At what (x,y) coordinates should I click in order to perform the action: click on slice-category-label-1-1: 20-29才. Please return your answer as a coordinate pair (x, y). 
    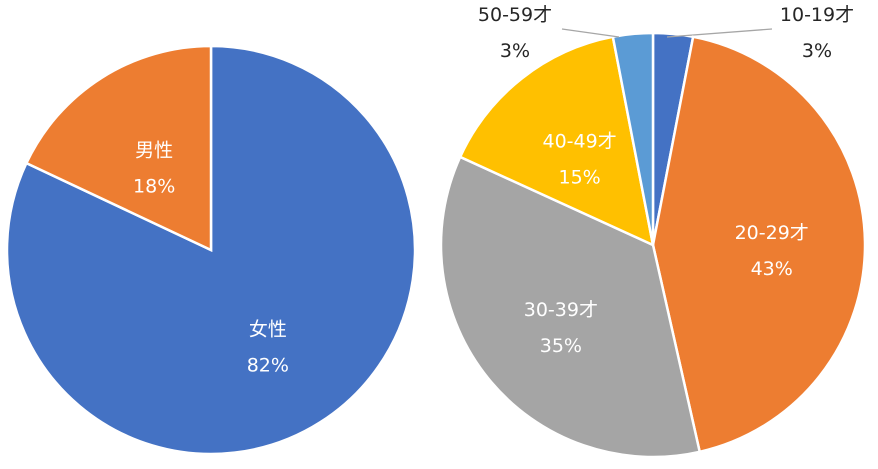
    Looking at the image, I should click on (772, 233).